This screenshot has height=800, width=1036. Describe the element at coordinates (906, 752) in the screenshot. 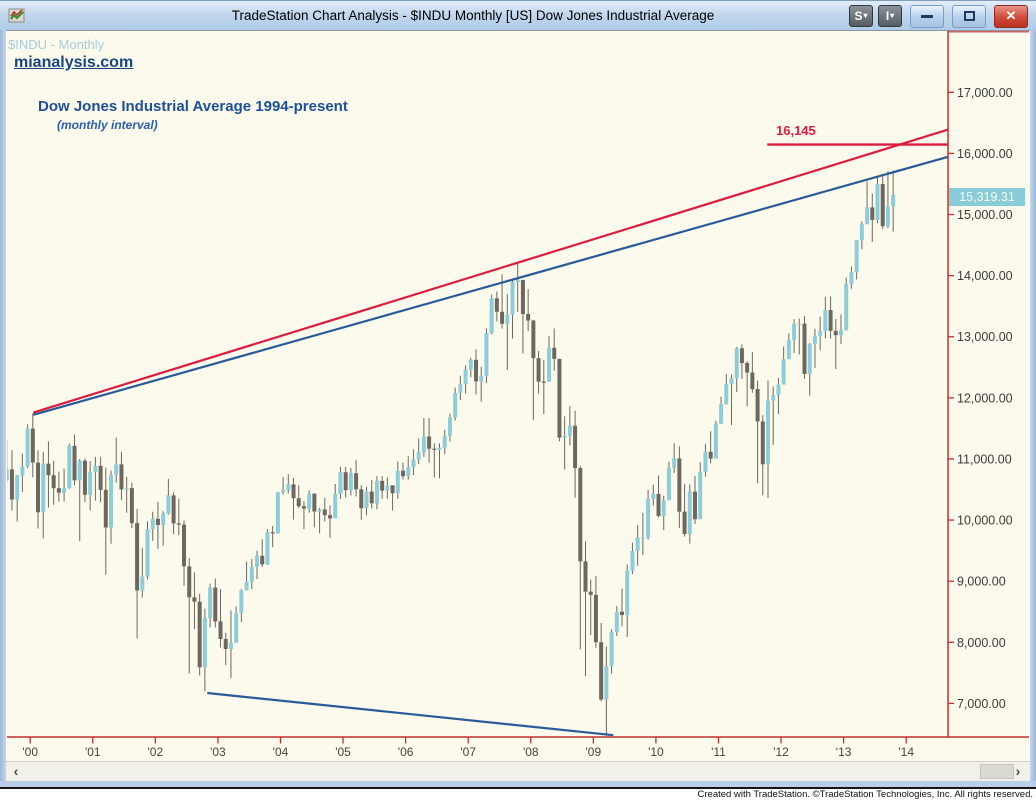

I see `x-axis-label: '14` at that location.